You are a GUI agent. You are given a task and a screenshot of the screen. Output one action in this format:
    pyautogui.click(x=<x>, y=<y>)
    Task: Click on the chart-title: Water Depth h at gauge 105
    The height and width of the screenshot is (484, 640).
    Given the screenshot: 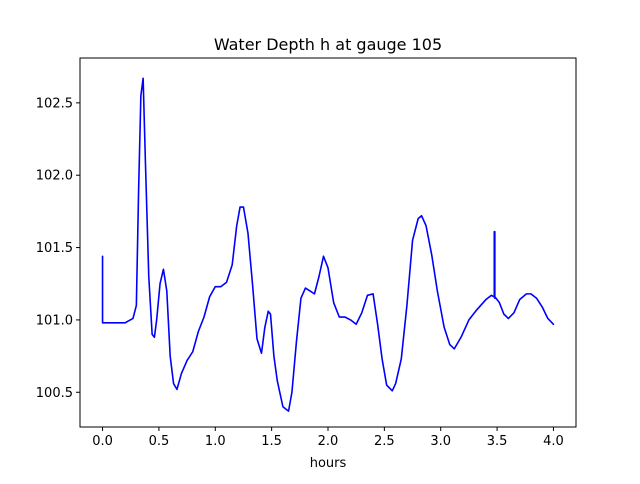 What is the action you would take?
    pyautogui.click(x=328, y=44)
    